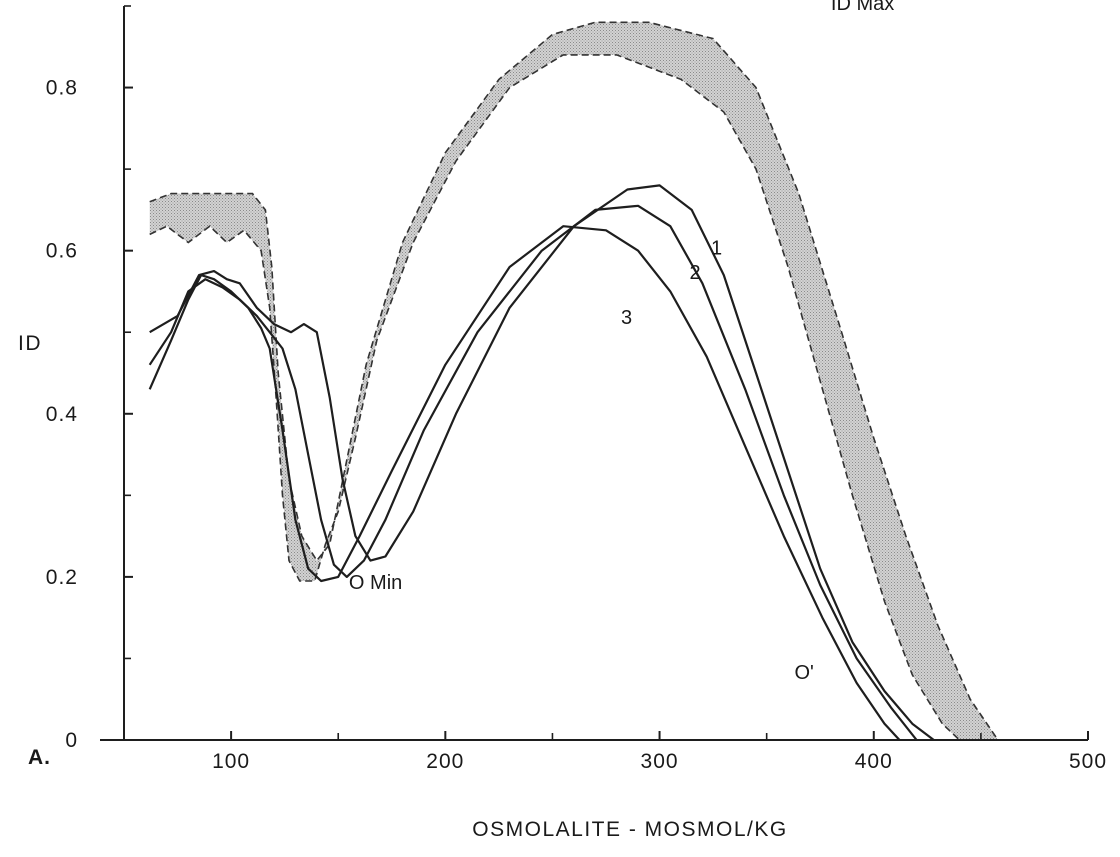  Describe the element at coordinates (62, 577) in the screenshot. I see `y-tick-label-0.2: 0.2` at that location.